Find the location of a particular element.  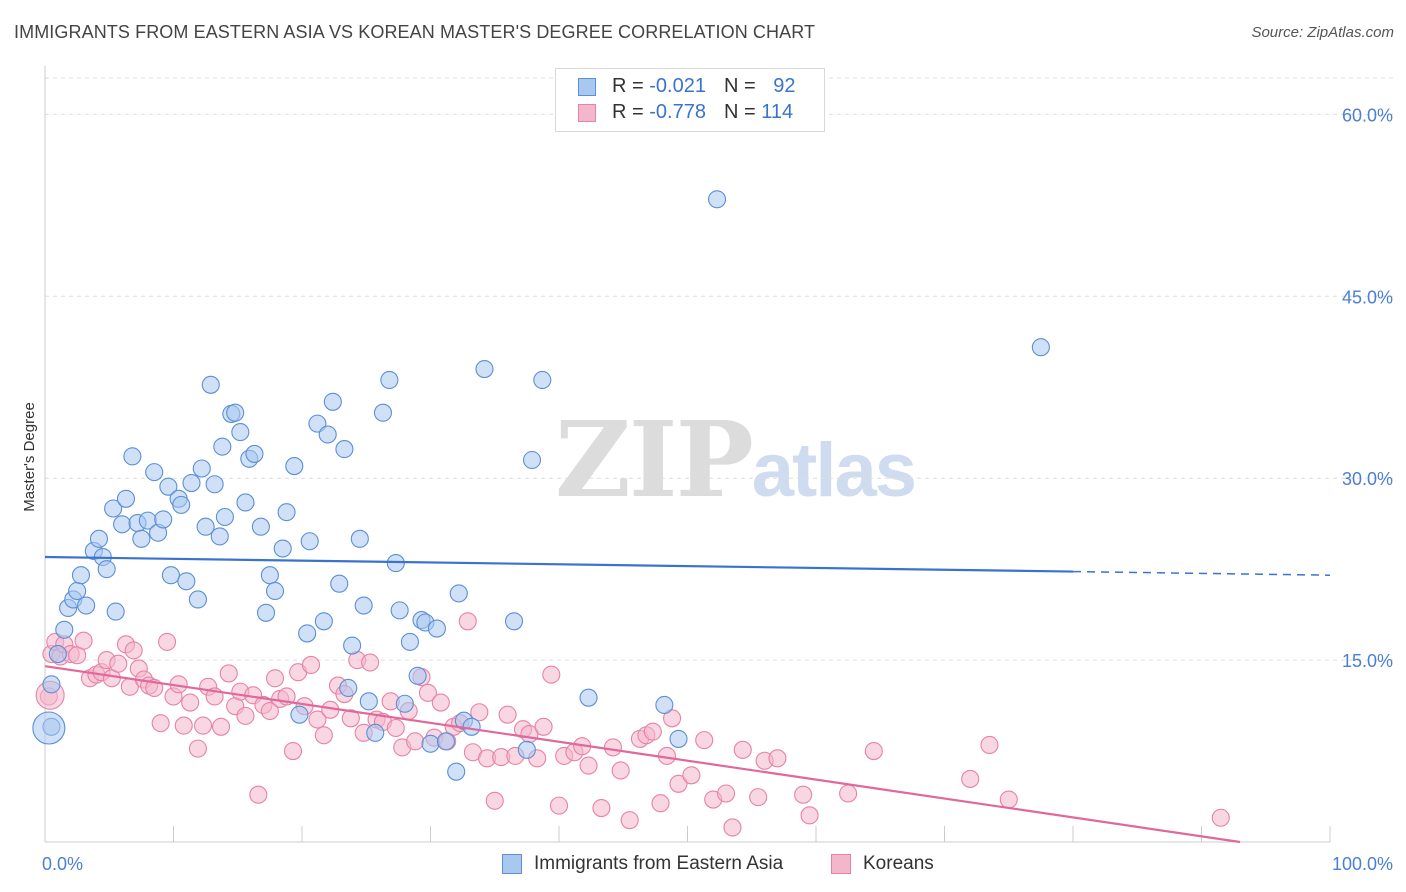

correlation-legend: R = -0.021 N = 92 R = -0.778 N = 114 is located at coordinates (690, 100).